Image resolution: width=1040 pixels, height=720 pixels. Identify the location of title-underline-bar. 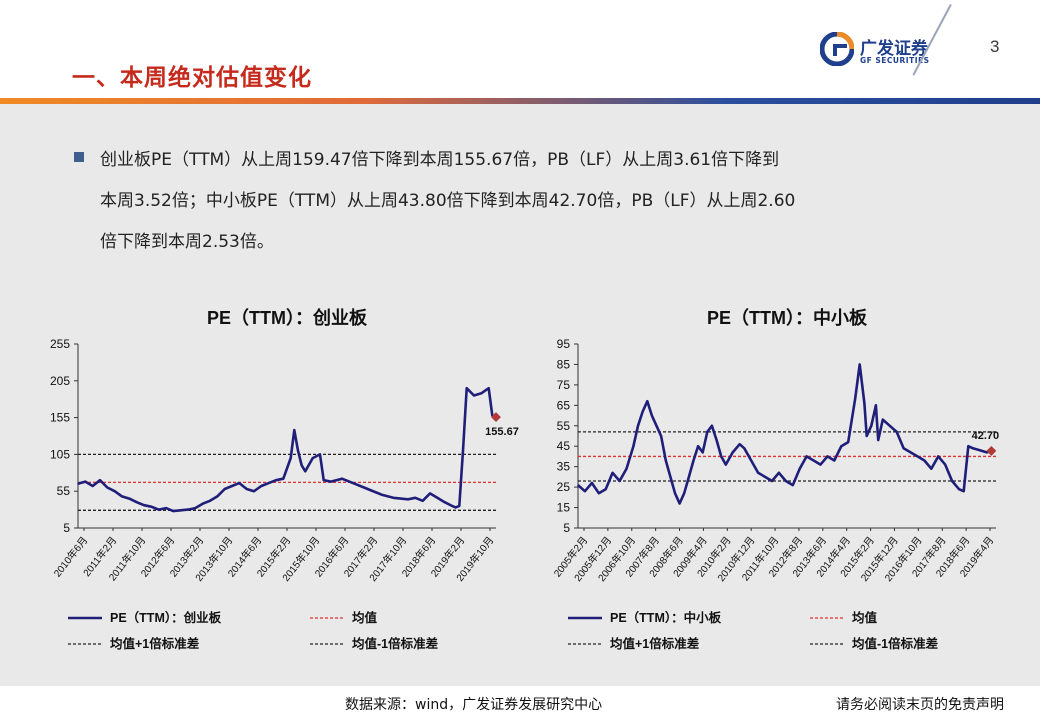
(520, 101).